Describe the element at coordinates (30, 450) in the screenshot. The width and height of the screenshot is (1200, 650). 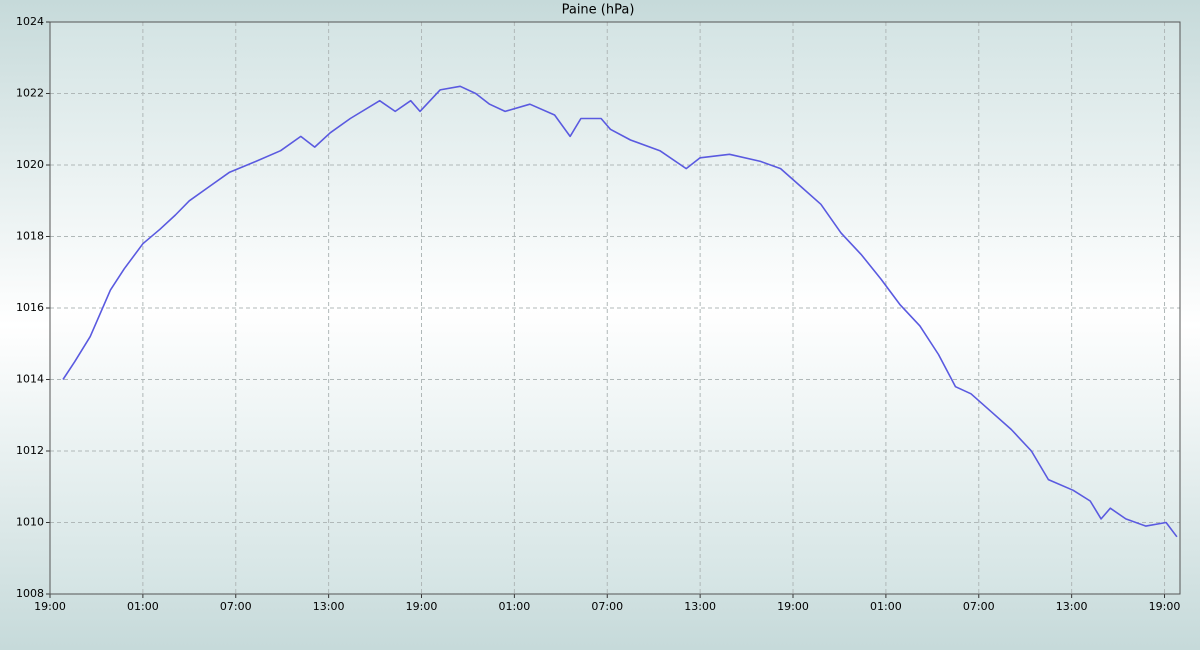
I see `y-tick-label: 1012` at that location.